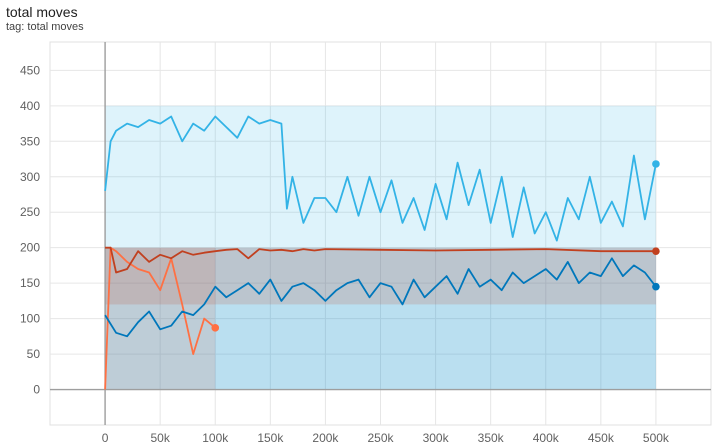  I want to click on y-tick-label: 0, so click(36, 390).